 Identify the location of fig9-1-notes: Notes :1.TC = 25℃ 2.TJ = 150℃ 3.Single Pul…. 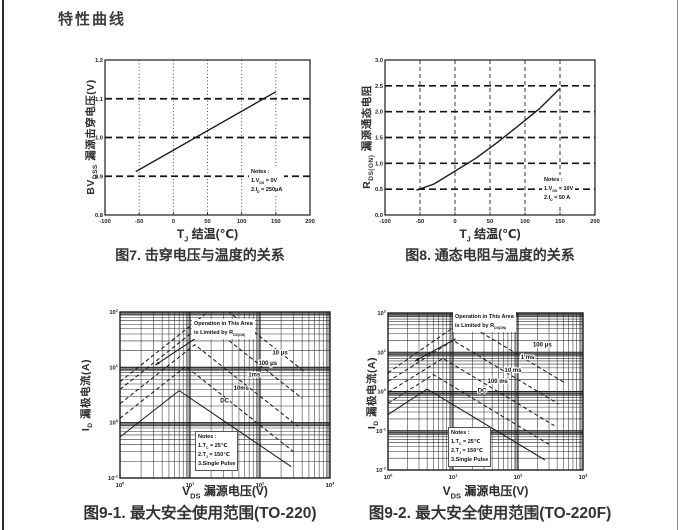
(217, 451).